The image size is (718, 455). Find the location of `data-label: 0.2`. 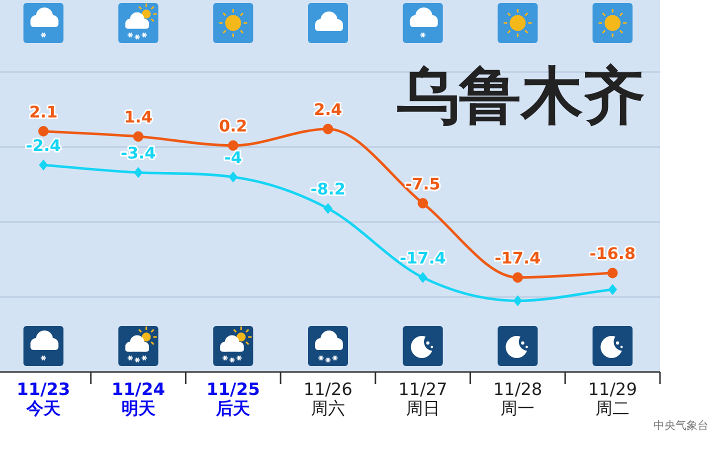

data-label: 0.2 is located at coordinates (233, 126).